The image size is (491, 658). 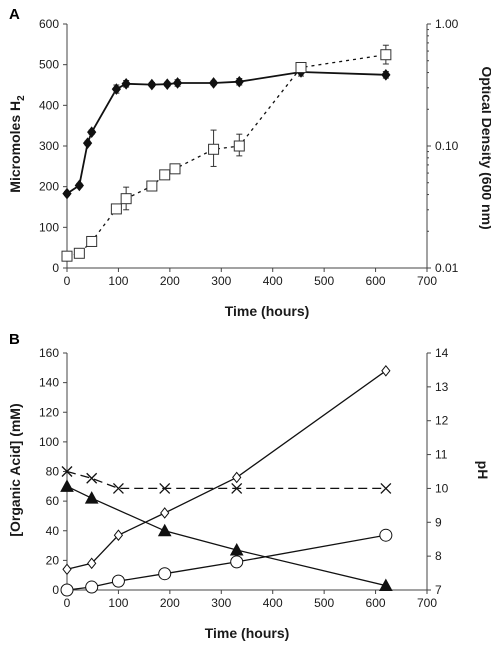 What do you see at coordinates (67, 281) in the screenshot?
I see `panel-a-x-tick-label: 0` at bounding box center [67, 281].